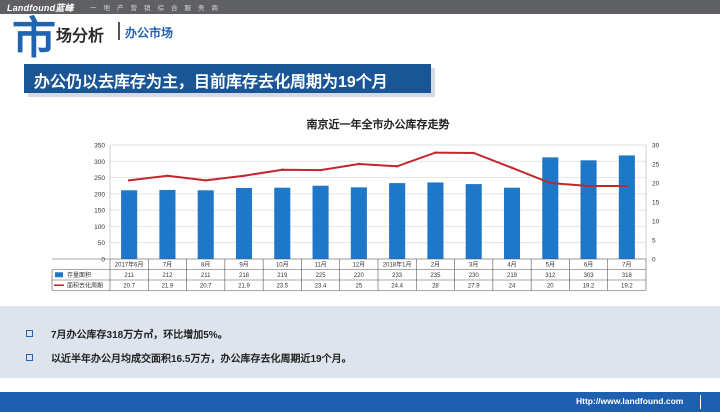 Image resolution: width=720 pixels, height=412 pixels. What do you see at coordinates (243, 265) in the screenshot?
I see `x-tick-label: 9月` at bounding box center [243, 265].